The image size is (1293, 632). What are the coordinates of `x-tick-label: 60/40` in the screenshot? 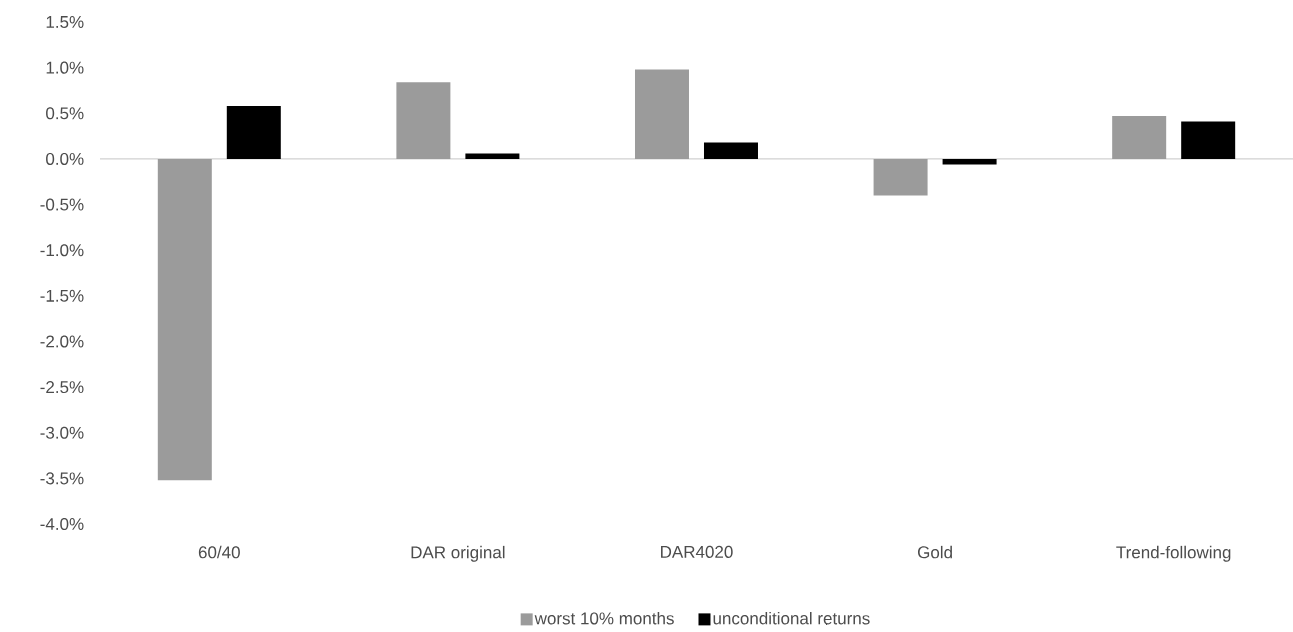 It's located at (219, 552).